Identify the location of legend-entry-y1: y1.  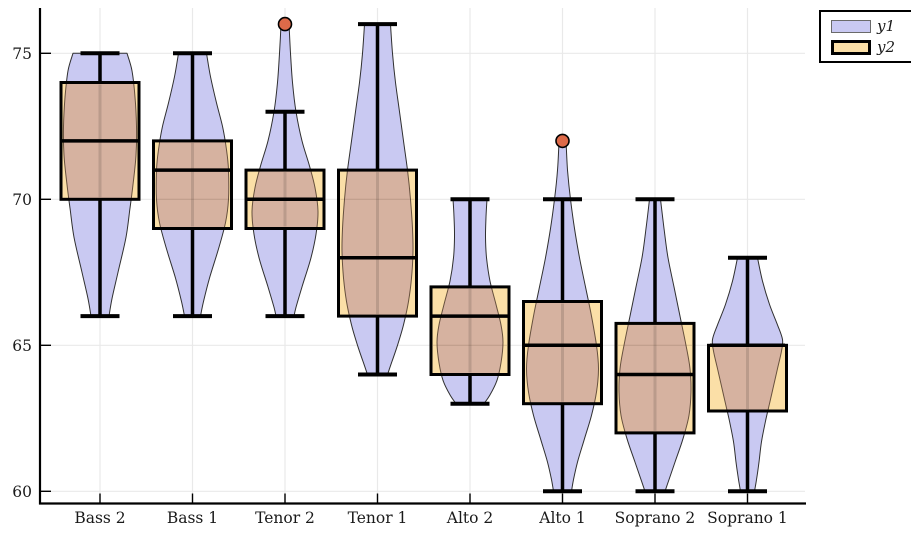
(871, 26).